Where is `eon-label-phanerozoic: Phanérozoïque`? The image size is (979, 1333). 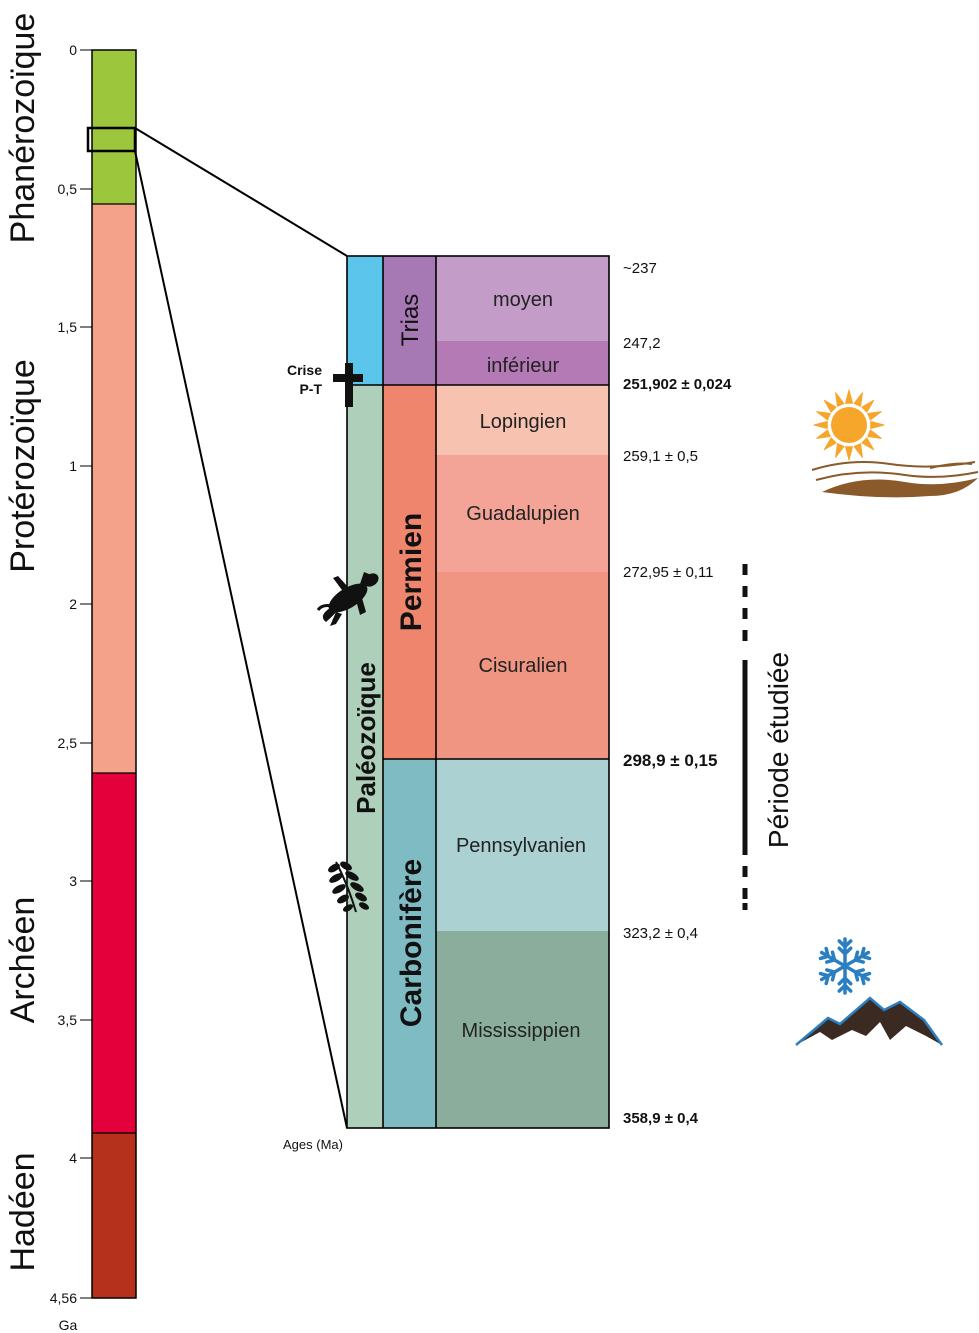
eon-label-phanerozoic: Phanérozoïque is located at coordinates (23, 128).